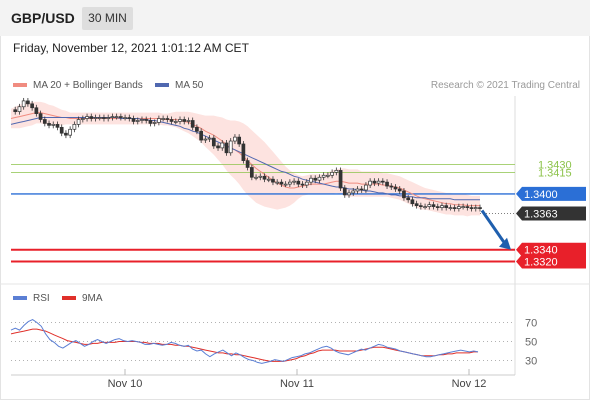 Image resolution: width=590 pixels, height=400 pixels. What do you see at coordinates (541, 251) in the screenshot?
I see `level-label-4: 1.3340` at bounding box center [541, 251].